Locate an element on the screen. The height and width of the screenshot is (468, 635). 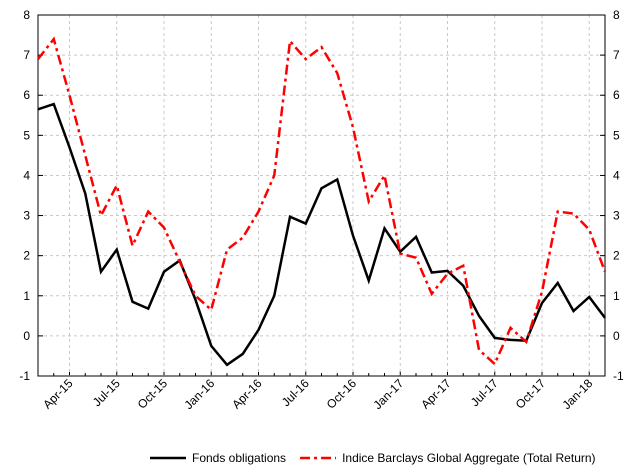
x-tick-label: Jul-16 is located at coordinates (295, 392).